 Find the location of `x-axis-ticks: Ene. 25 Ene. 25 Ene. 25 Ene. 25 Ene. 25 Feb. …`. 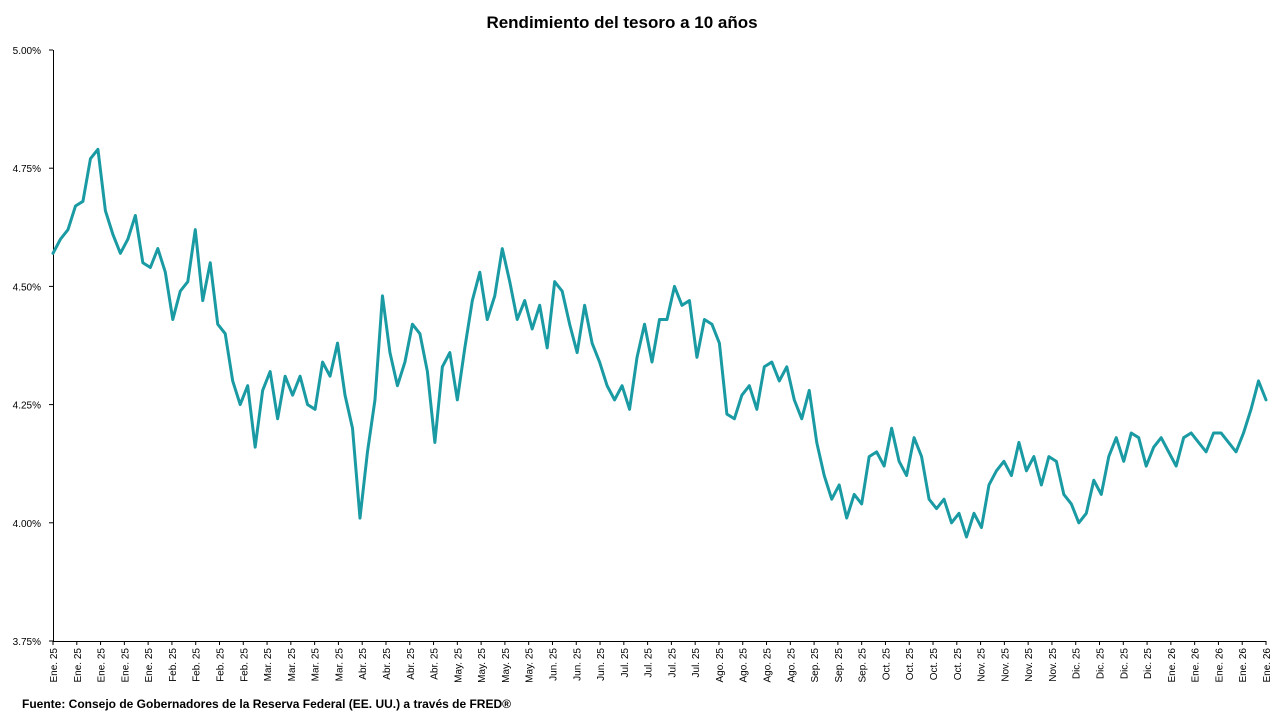

x-axis-ticks: Ene. 25 Ene. 25 Ene. 25 Ene. 25 Ene. 25 Feb. … is located at coordinates (661, 662).